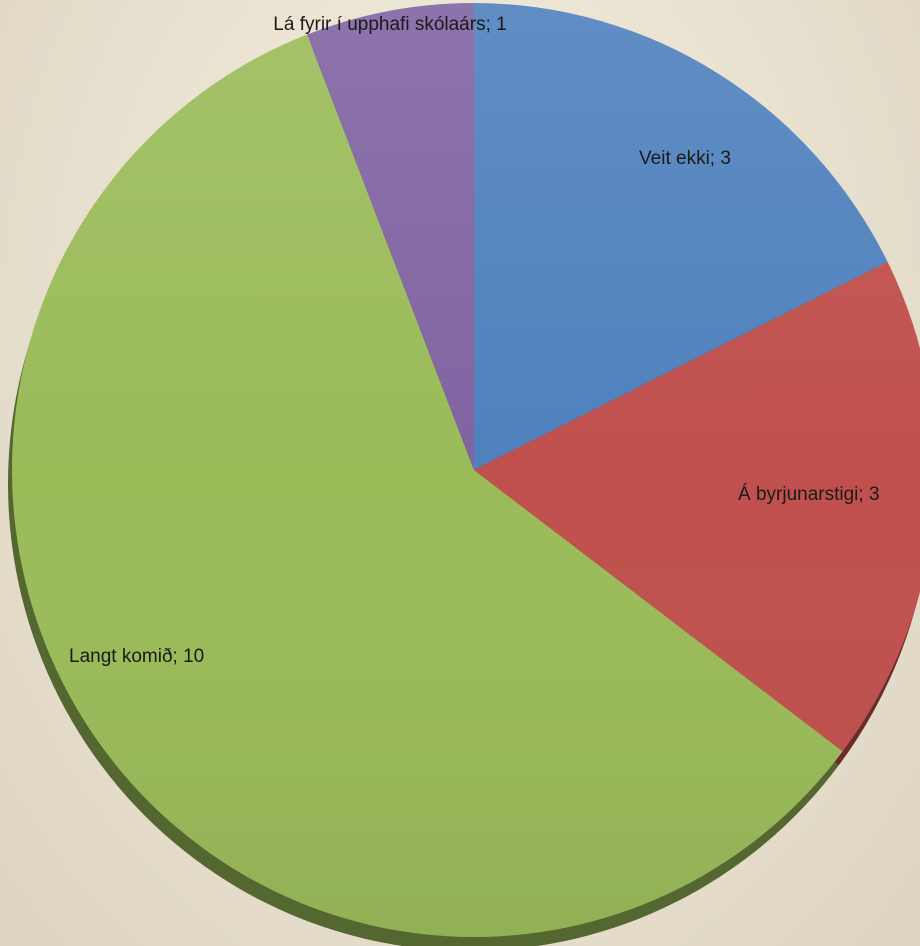 The height and width of the screenshot is (946, 920). I want to click on data-label-langt-komid: Langt komið; 10, so click(136, 656).